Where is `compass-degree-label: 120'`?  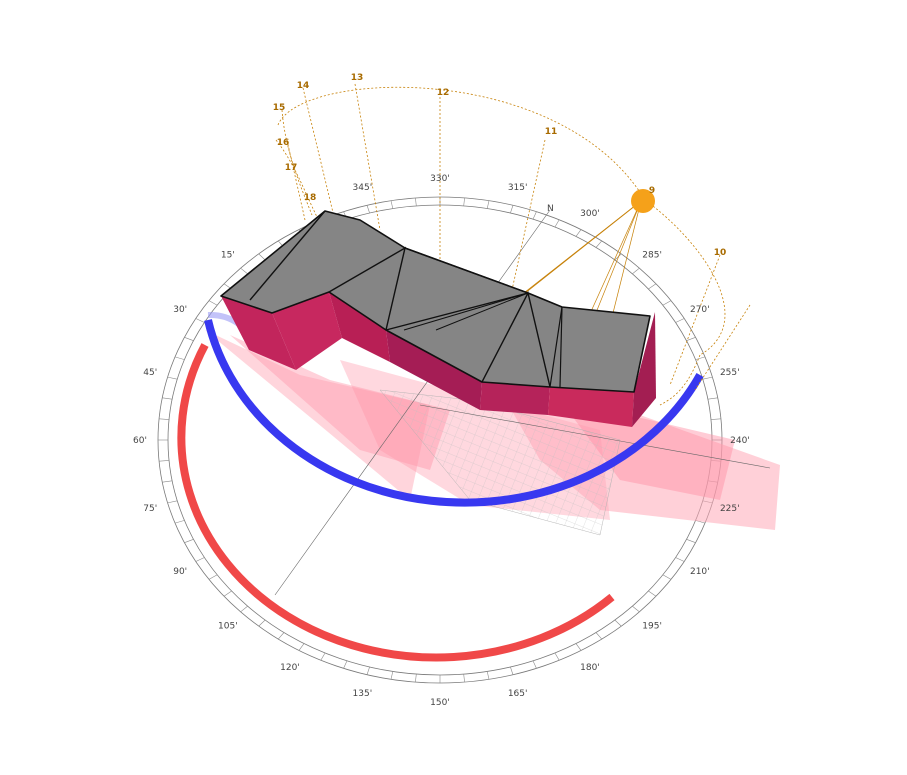
compass-degree-label: 120' is located at coordinates (290, 668).